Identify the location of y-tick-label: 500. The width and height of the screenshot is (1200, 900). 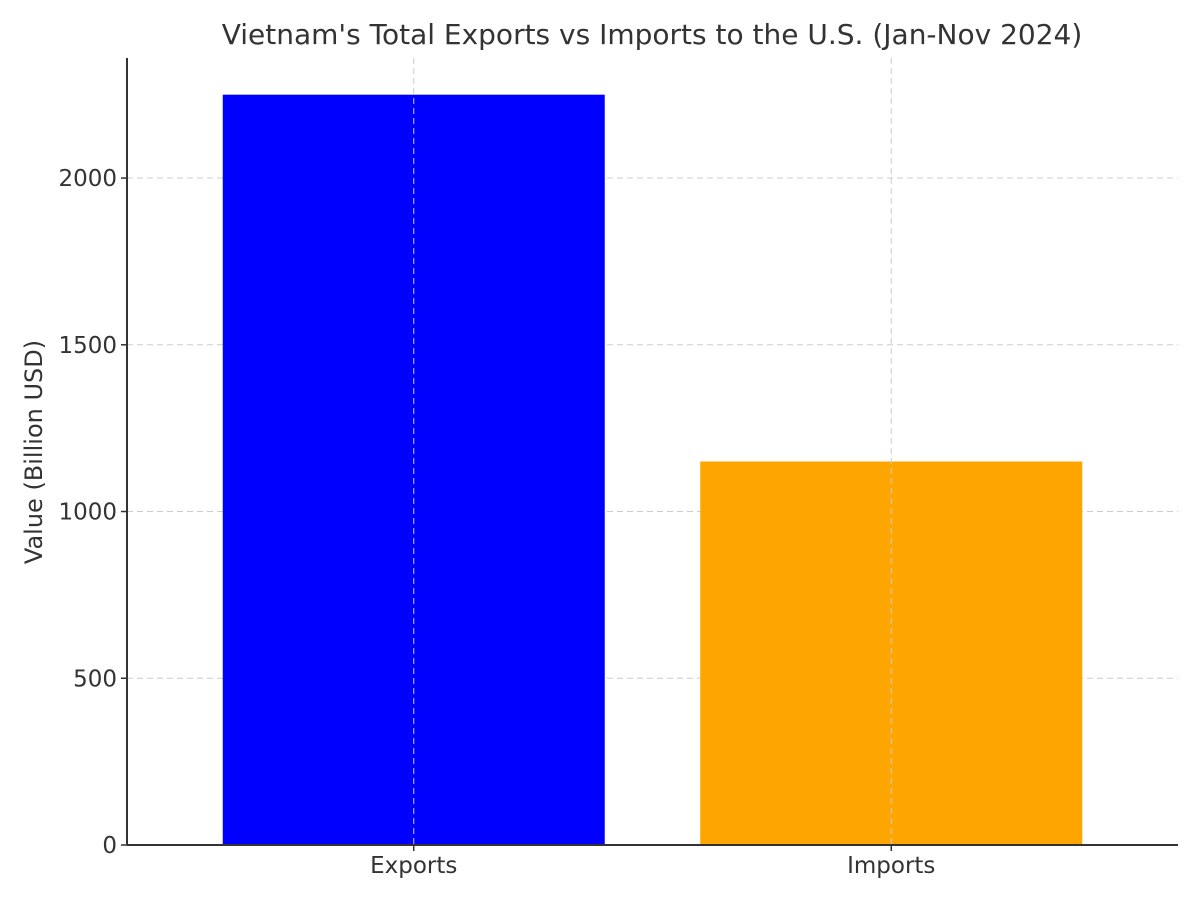
(95, 679).